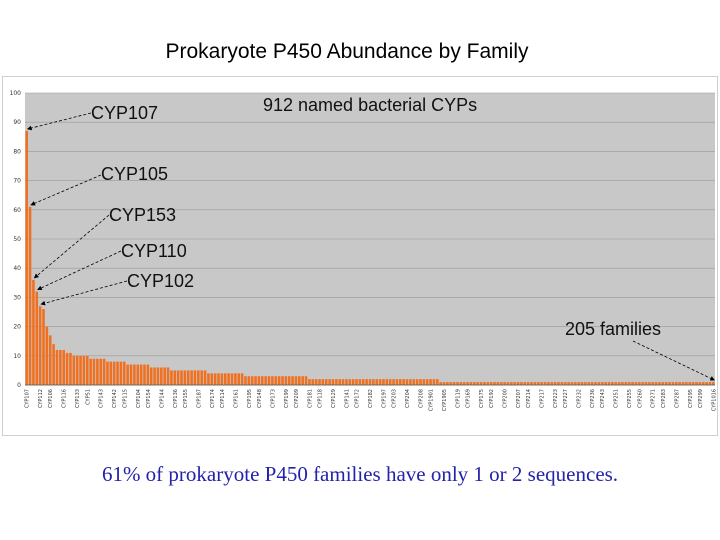 This screenshot has height=540, width=720. What do you see at coordinates (19, 385) in the screenshot?
I see `y-tick-label: 0` at bounding box center [19, 385].